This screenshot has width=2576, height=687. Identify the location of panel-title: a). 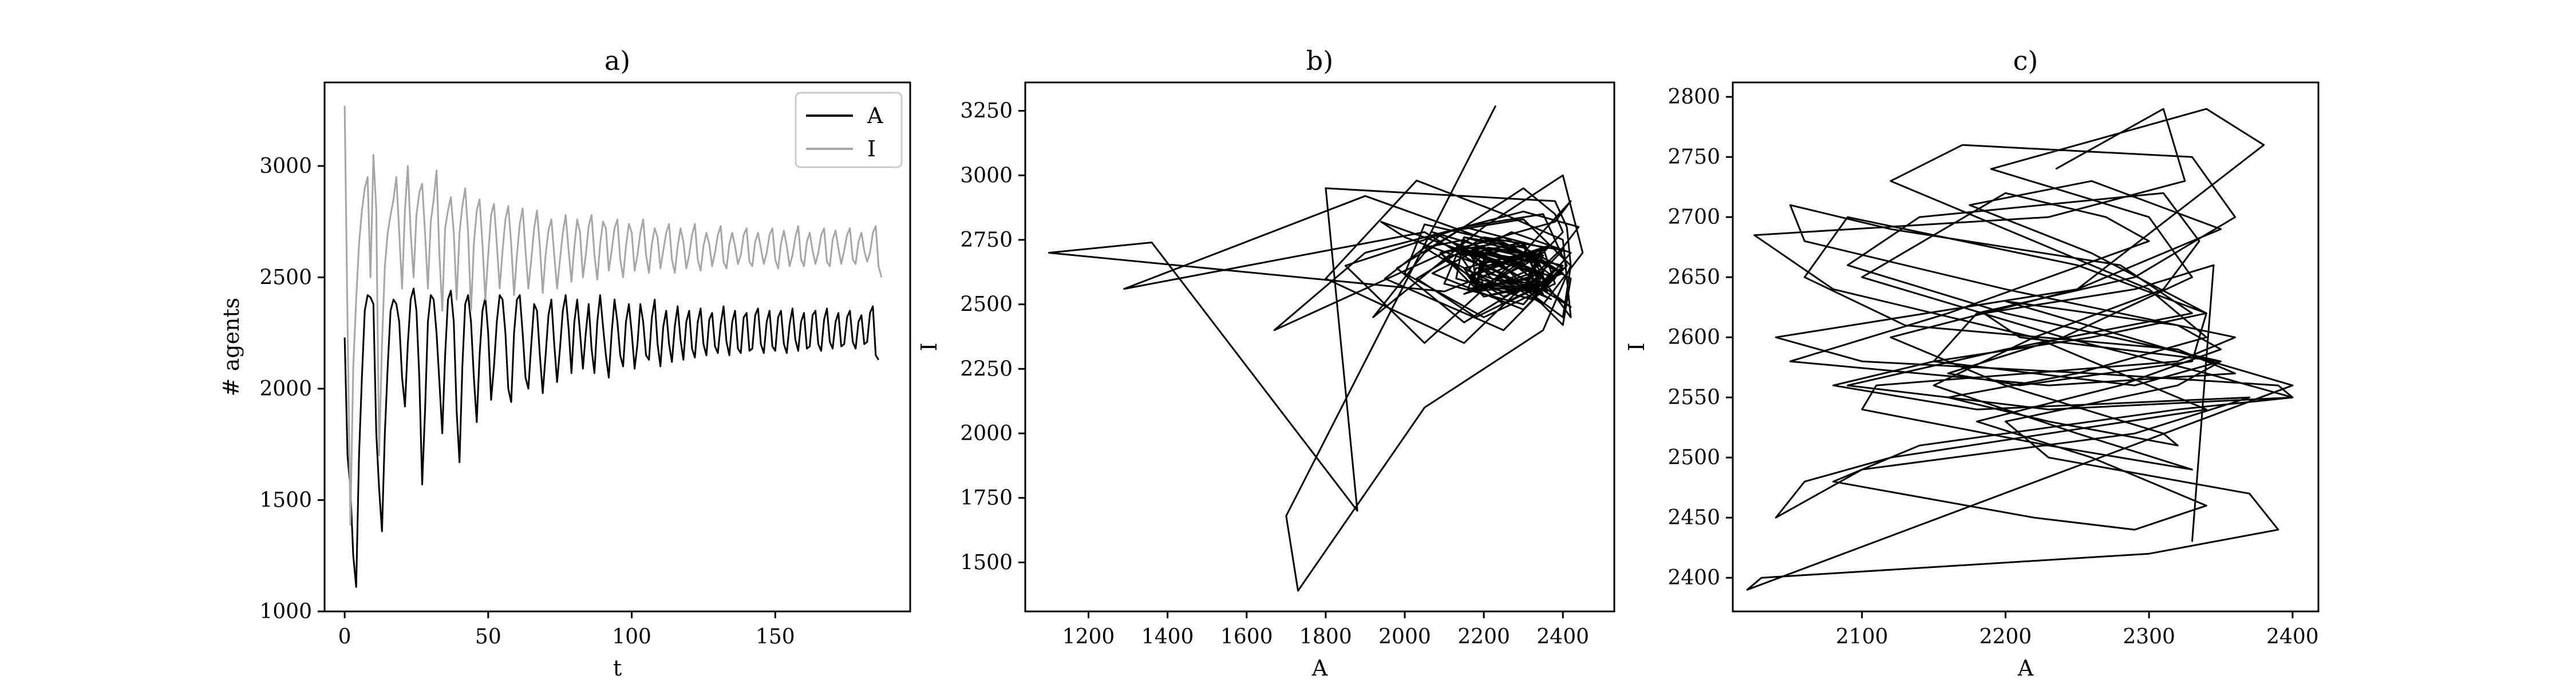
(617, 60).